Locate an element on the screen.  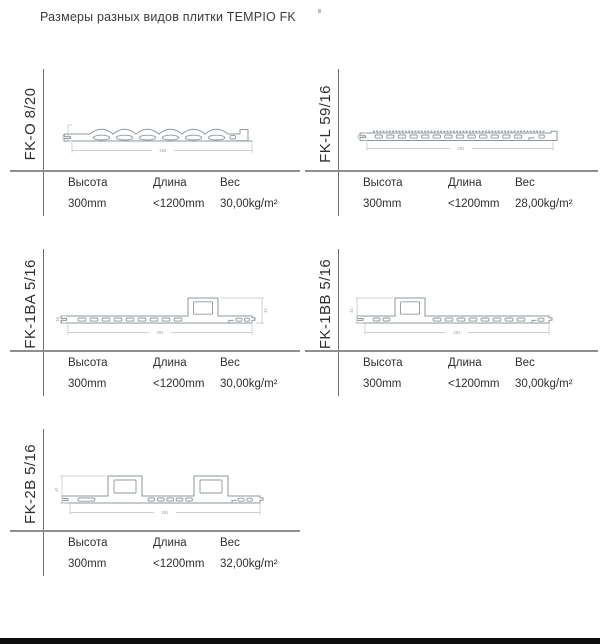
profile-drawing-fk-l: 16 291 is located at coordinates (460, 140).